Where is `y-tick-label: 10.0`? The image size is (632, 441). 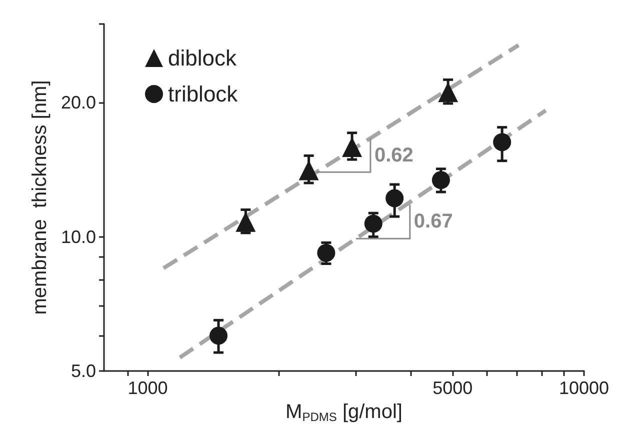
y-tick-label: 10.0 is located at coordinates (78, 236).